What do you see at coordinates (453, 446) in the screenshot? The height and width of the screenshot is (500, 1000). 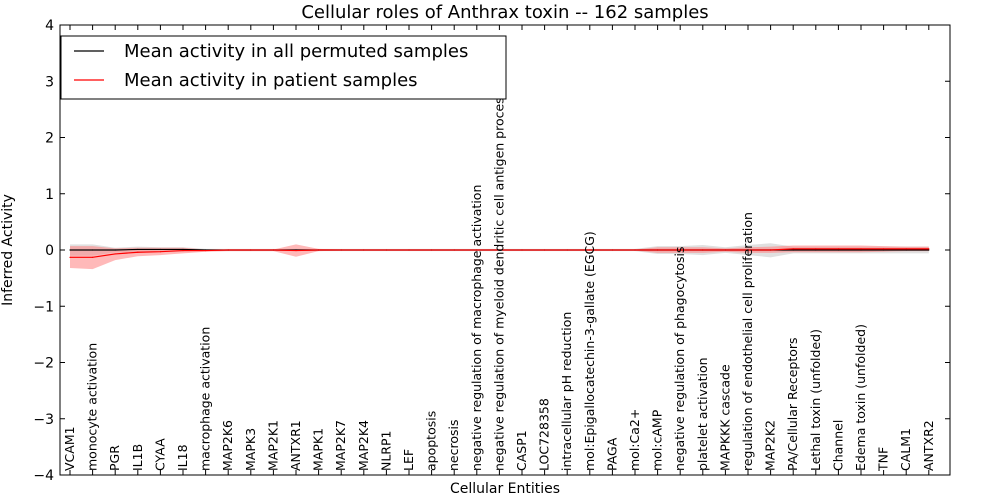 I see `x-tick-label: necrosis` at bounding box center [453, 446].